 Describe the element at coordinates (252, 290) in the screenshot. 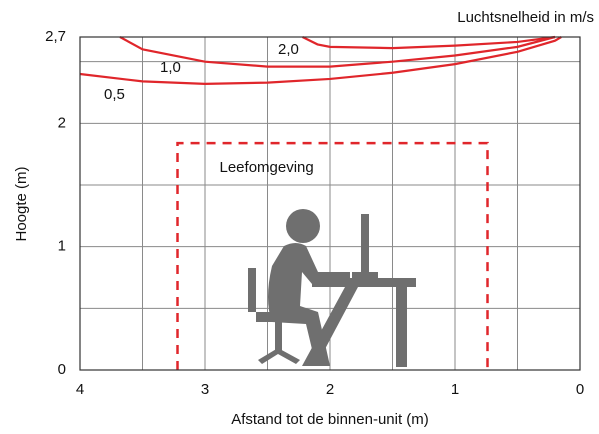

I see `chair-back` at that location.